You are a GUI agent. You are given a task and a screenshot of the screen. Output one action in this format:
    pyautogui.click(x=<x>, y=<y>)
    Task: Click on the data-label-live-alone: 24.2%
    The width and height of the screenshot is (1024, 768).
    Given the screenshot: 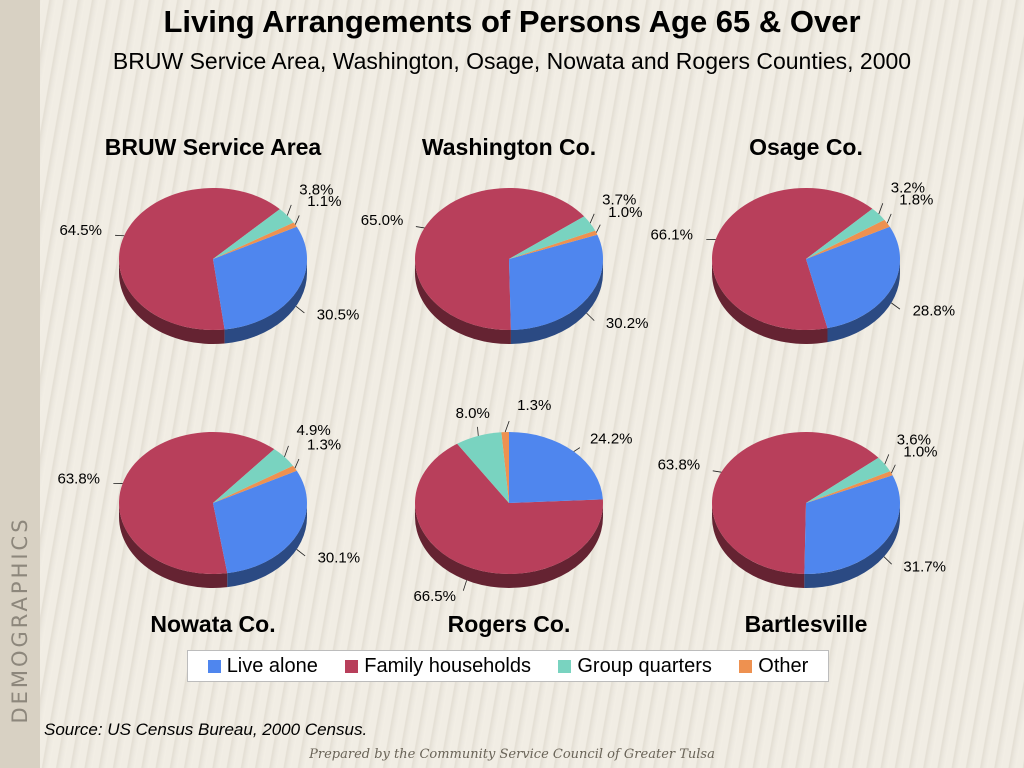 What is the action you would take?
    pyautogui.click(x=611, y=439)
    